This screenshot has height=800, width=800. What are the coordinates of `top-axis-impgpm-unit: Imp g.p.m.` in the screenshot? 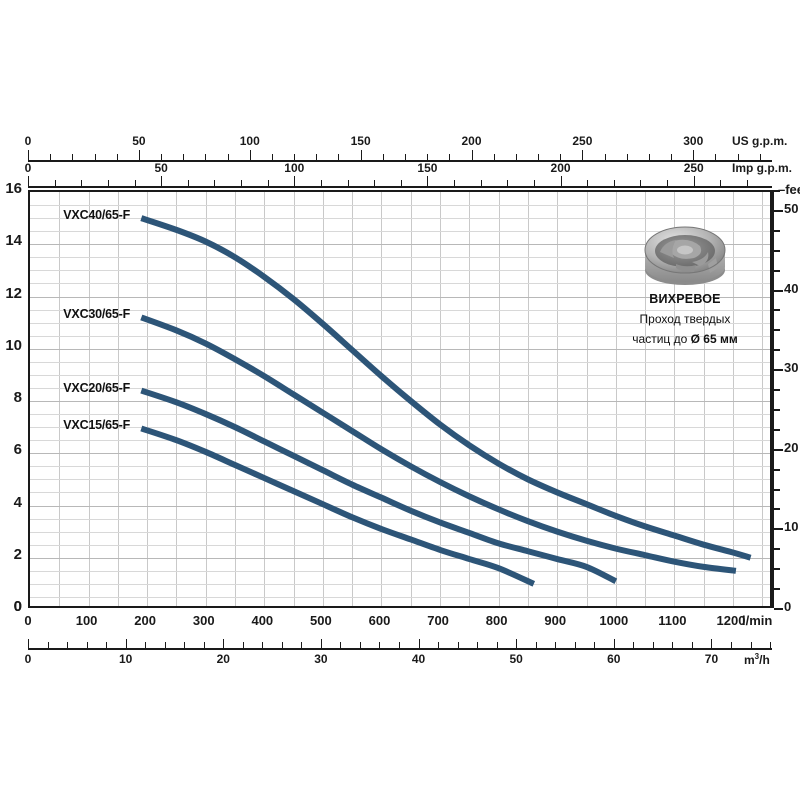 It's located at (762, 168).